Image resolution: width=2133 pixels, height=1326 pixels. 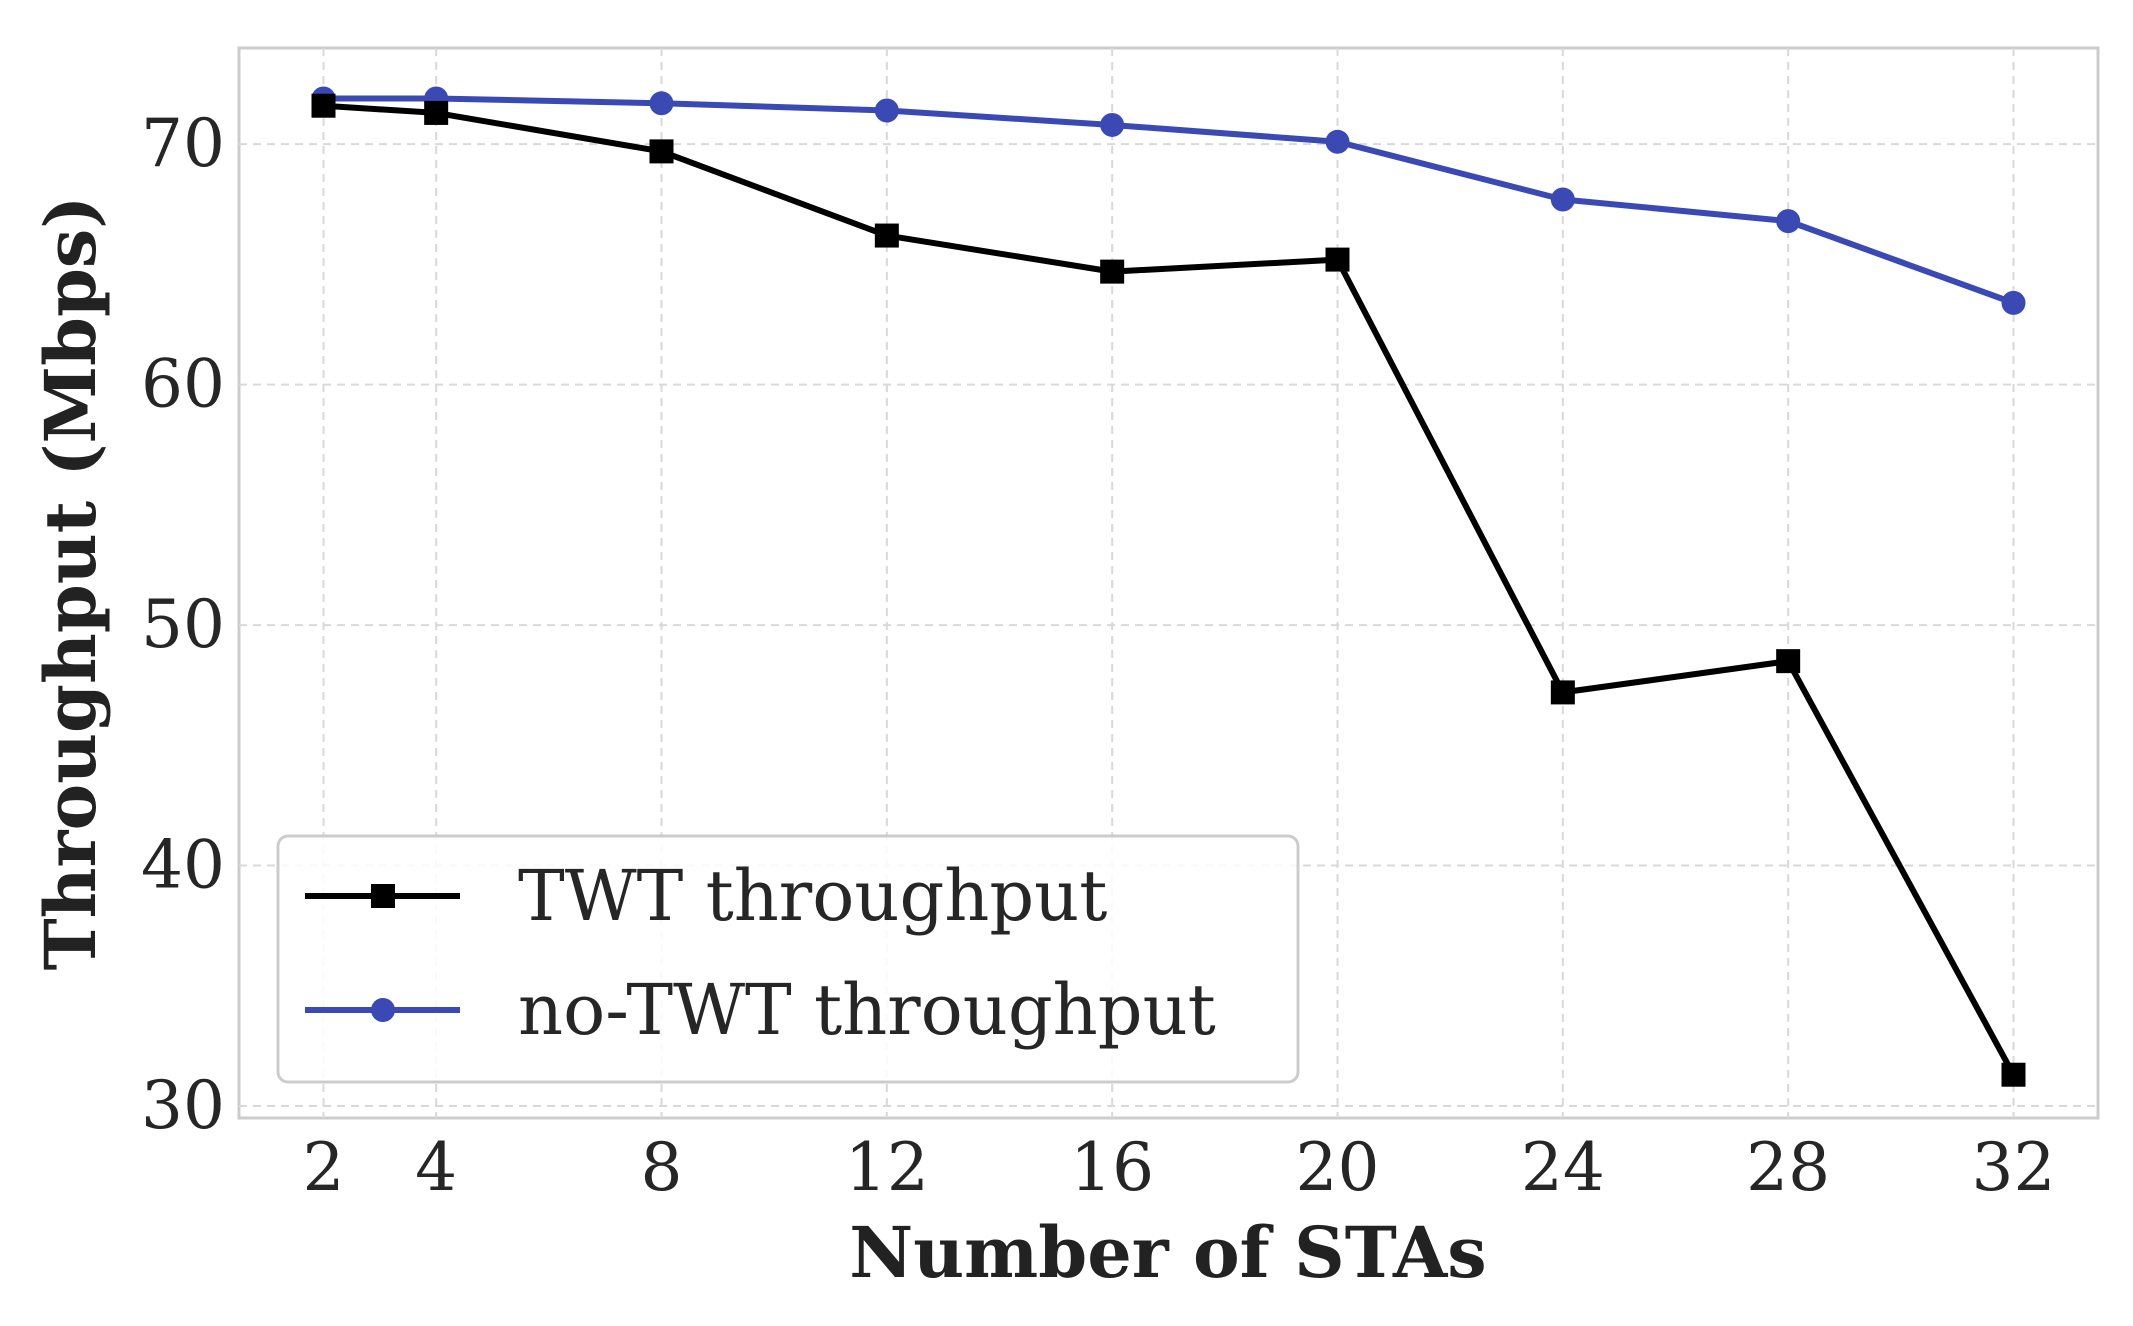 What do you see at coordinates (1179, 1167) in the screenshot?
I see `x-axis-ticks: 2 4 8 12 16 20 24 28 32` at bounding box center [1179, 1167].